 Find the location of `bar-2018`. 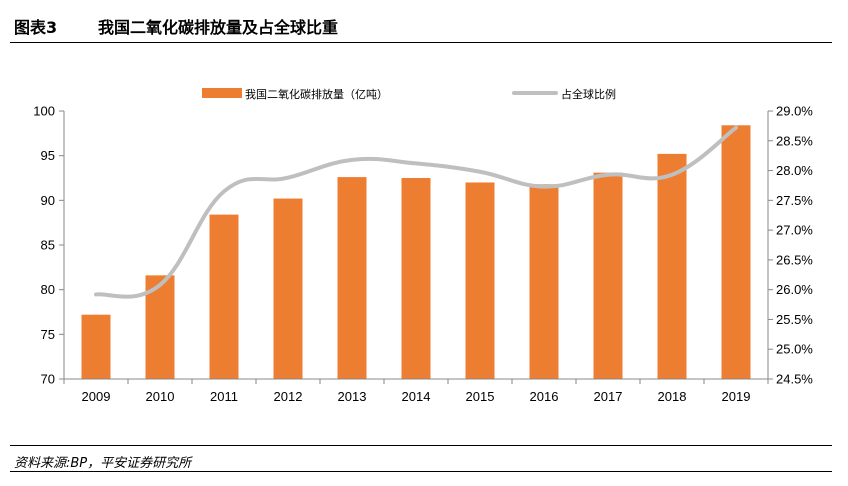

bar-2018 is located at coordinates (672, 266).